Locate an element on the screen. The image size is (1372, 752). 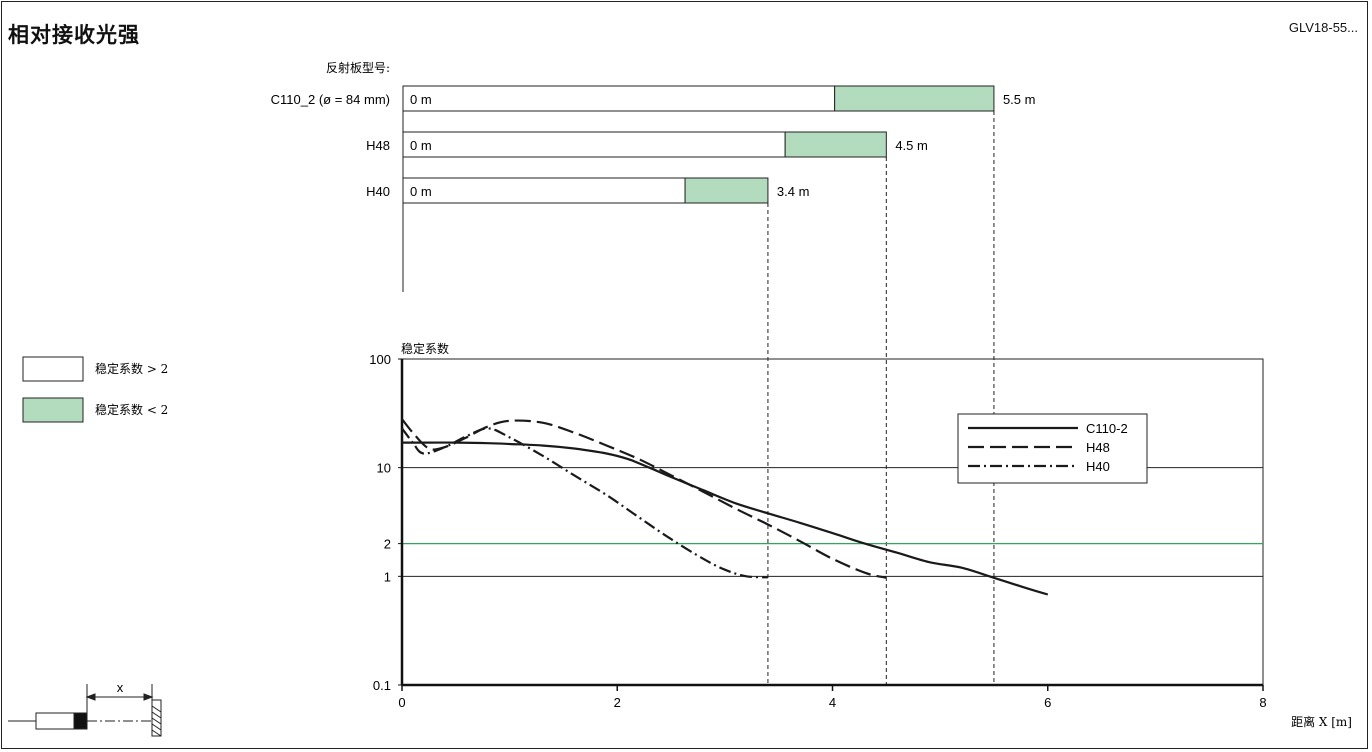
legend-label-above-2: 稳定系数 > 2 is located at coordinates (131, 368).